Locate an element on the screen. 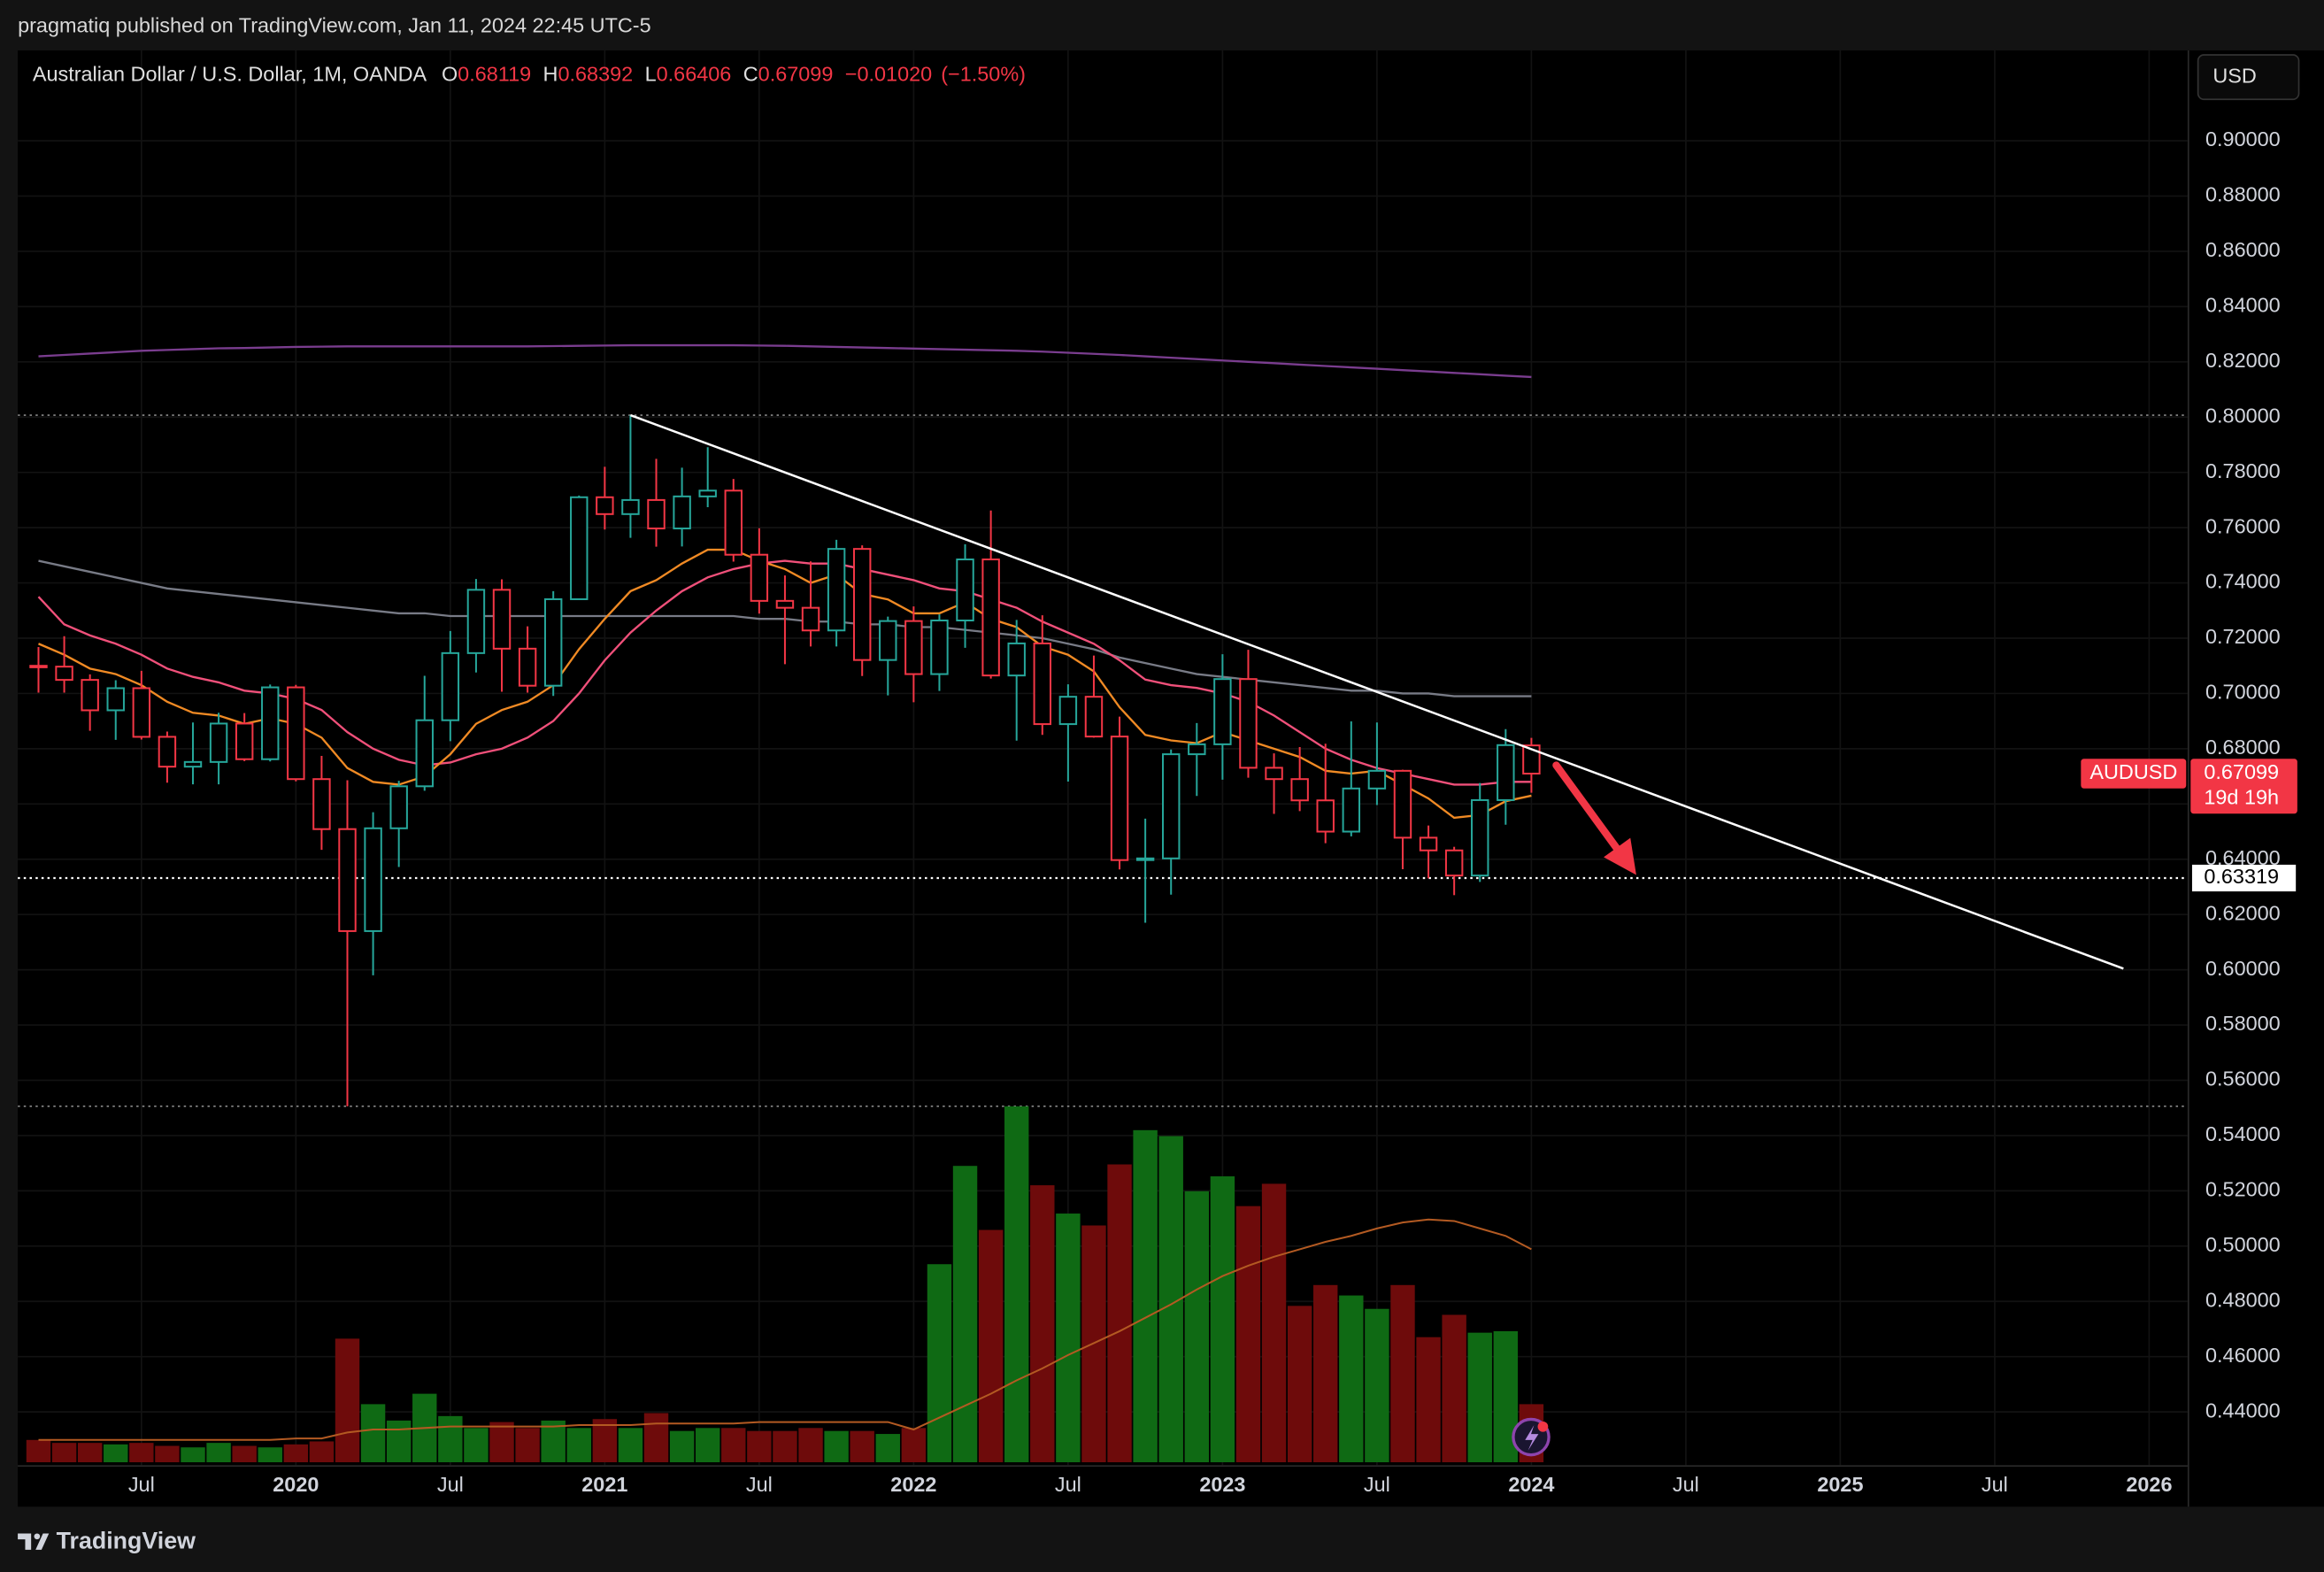 The width and height of the screenshot is (2324, 1572). y-tick-label: 0.62000 is located at coordinates (2243, 912).